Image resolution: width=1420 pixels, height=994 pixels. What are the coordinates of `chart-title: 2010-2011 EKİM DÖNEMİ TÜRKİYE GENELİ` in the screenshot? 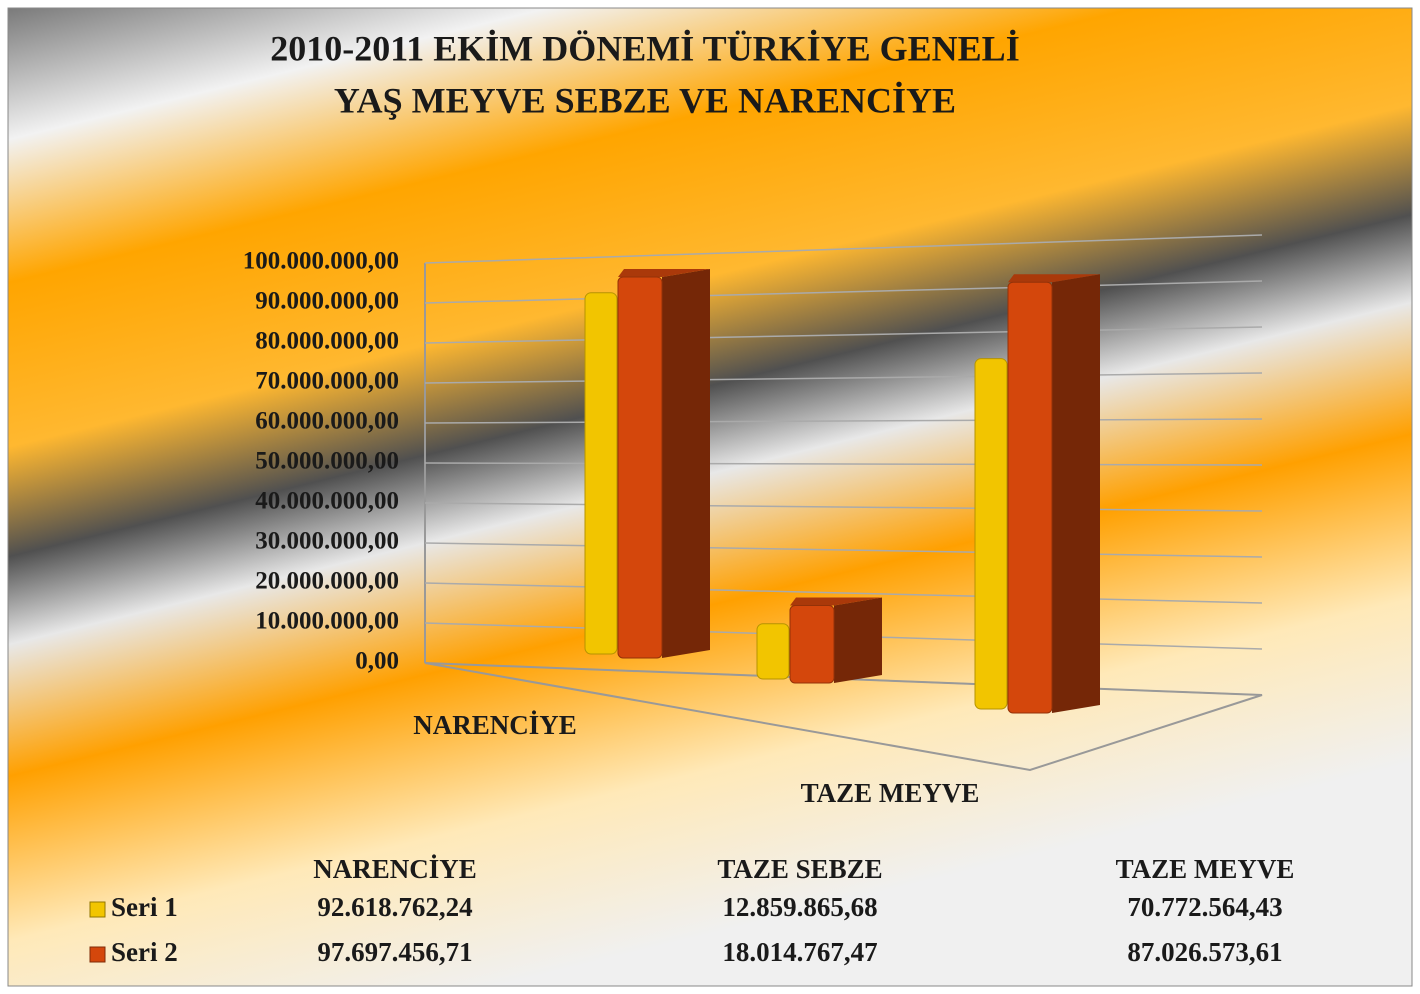 It's located at (644, 48).